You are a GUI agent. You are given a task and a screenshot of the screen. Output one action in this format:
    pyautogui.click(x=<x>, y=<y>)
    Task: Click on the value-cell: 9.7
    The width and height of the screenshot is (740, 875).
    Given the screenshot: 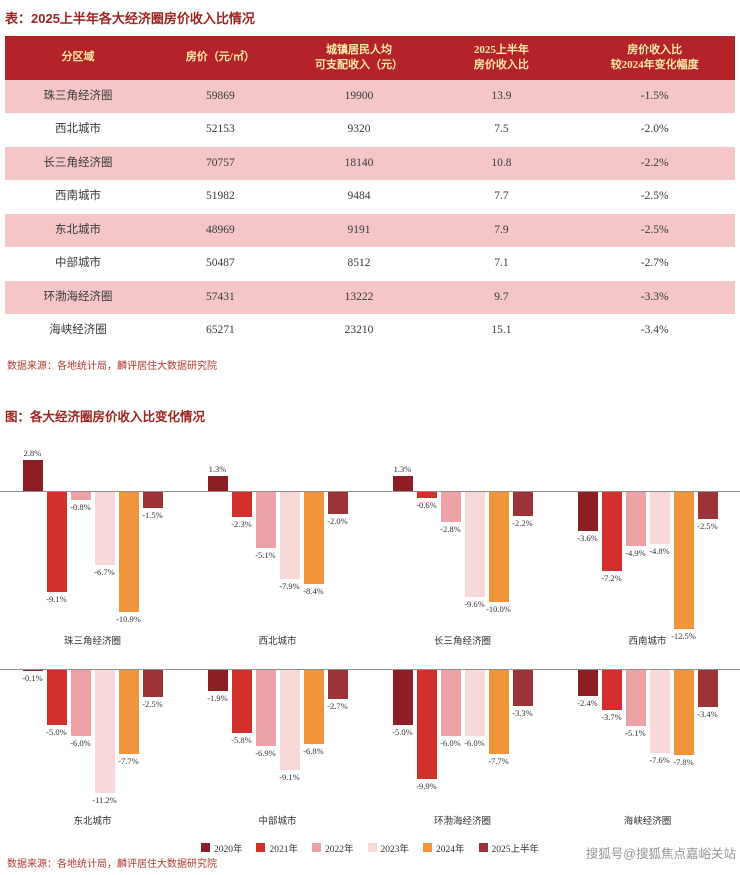 What is the action you would take?
    pyautogui.click(x=501, y=296)
    